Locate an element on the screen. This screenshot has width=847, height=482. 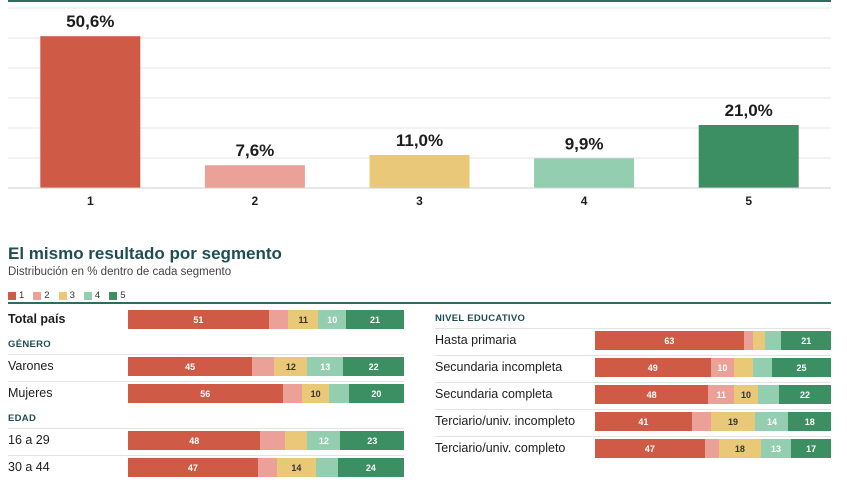
segment-row: Terciario/univ. completo 47 18 13 17 is located at coordinates (633, 450).